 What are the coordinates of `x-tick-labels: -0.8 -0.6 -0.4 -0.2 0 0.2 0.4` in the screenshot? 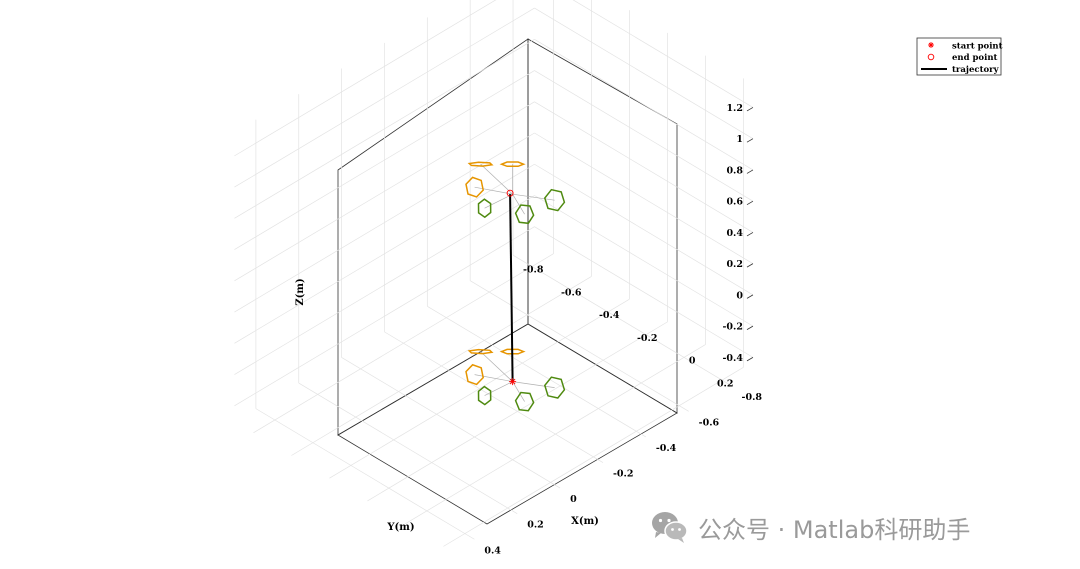 It's located at (623, 474).